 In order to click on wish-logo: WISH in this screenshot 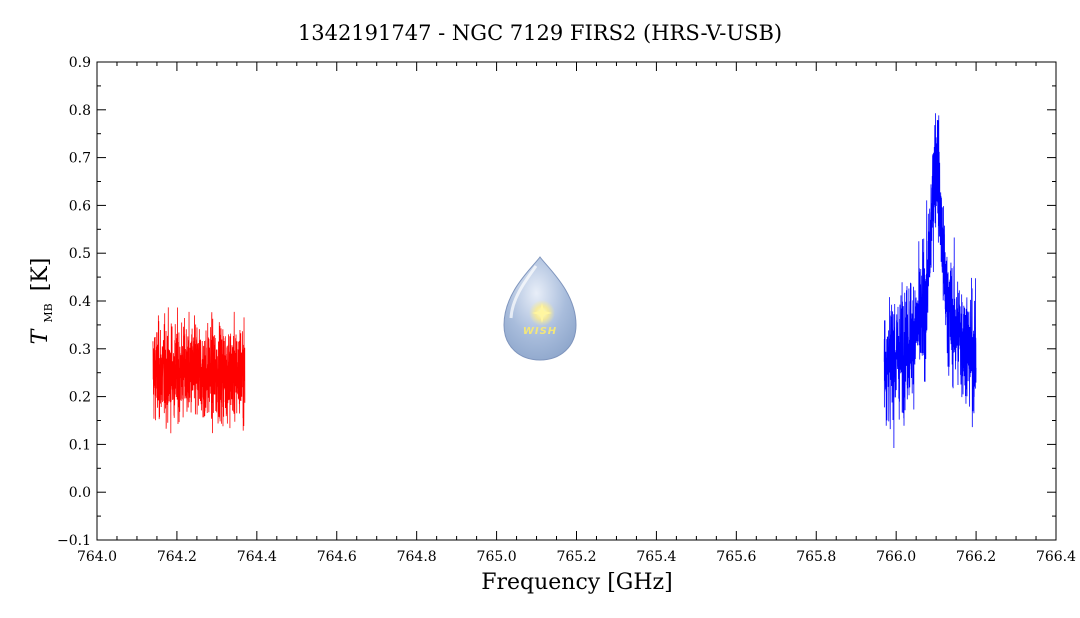, I will do `click(540, 308)`.